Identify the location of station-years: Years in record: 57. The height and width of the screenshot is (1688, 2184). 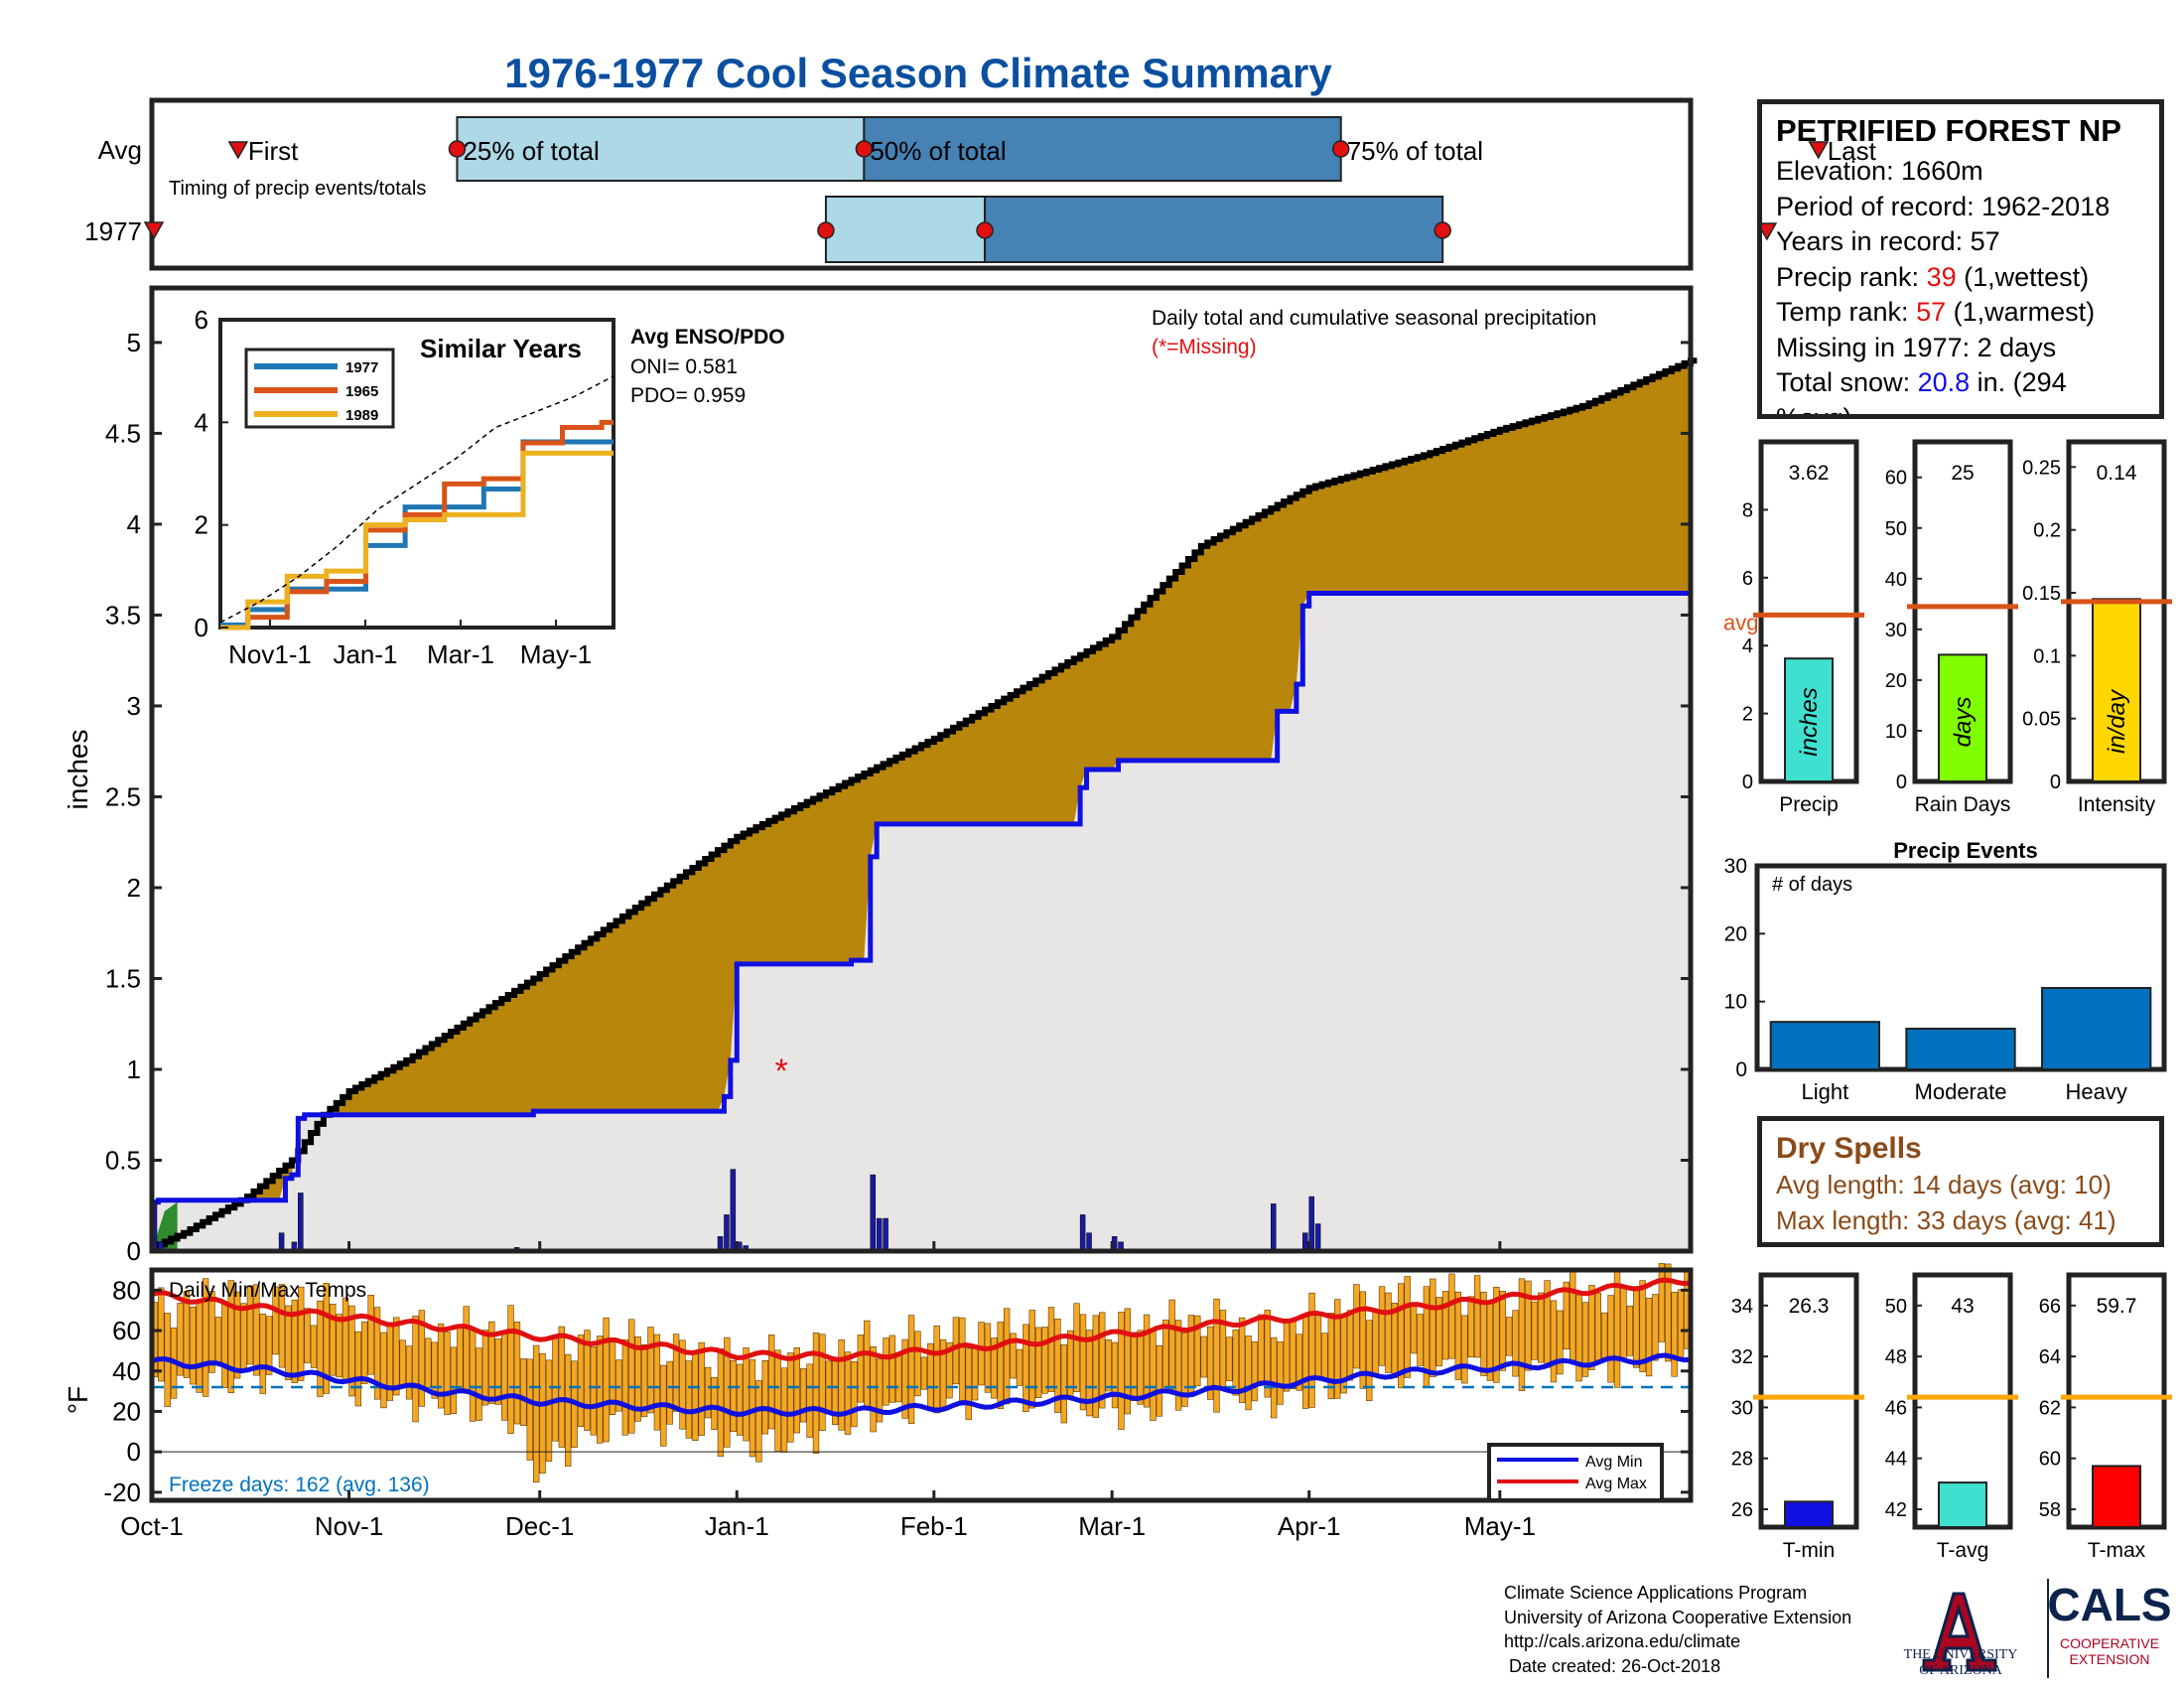
(1888, 241).